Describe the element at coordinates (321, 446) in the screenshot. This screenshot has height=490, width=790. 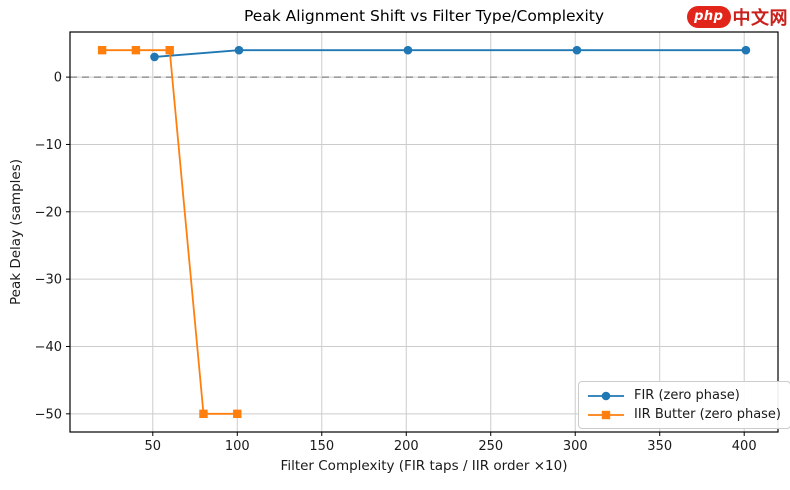
I see `x-tick-label: 150` at that location.